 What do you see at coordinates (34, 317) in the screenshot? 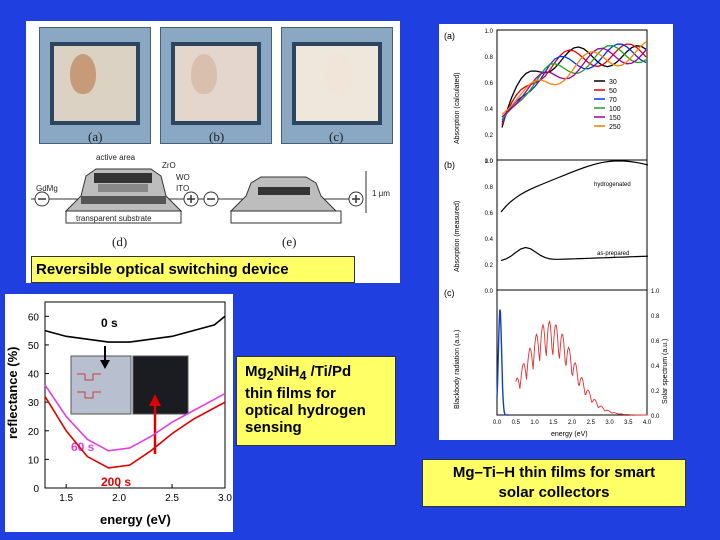
I see `y-tick-label: 60` at bounding box center [34, 317].